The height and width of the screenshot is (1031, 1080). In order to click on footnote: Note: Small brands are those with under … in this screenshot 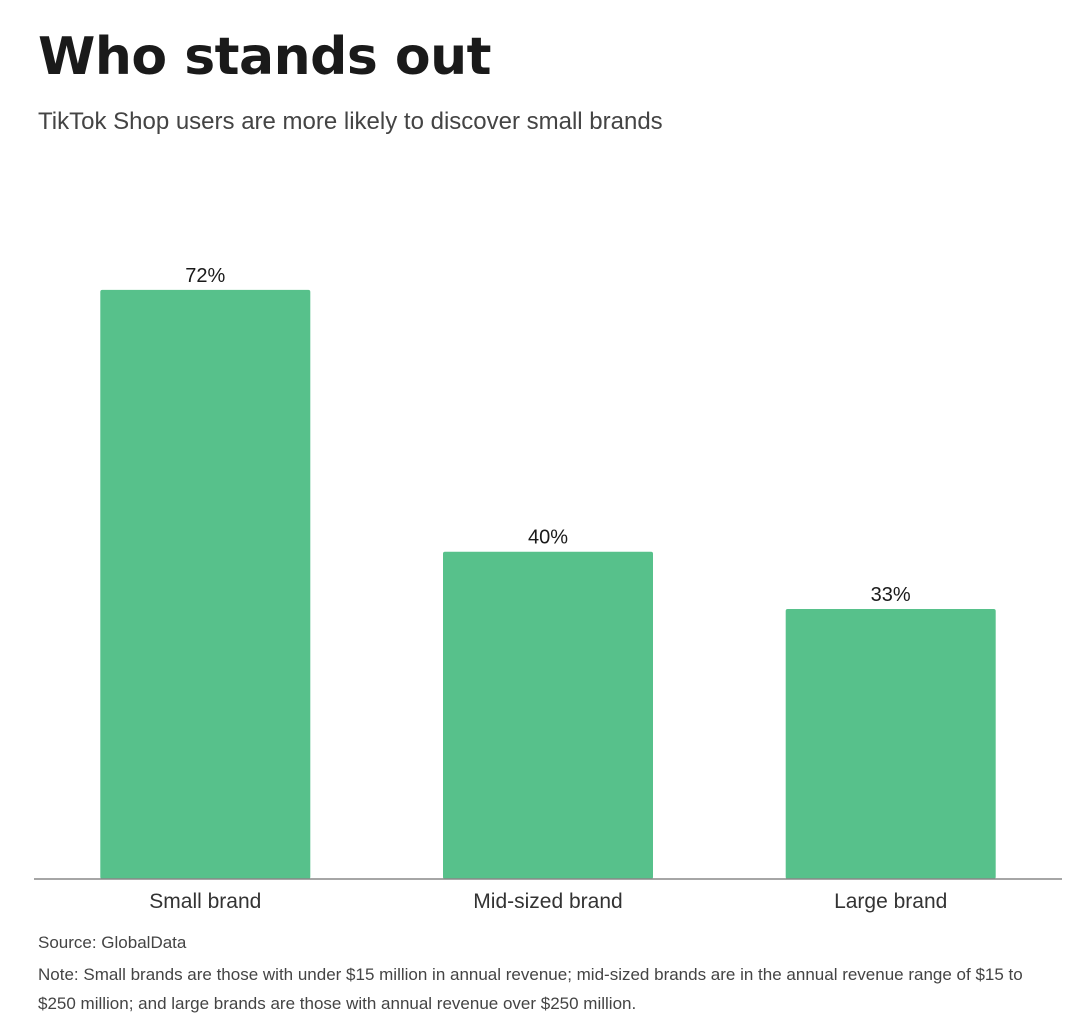, I will do `click(530, 989)`.